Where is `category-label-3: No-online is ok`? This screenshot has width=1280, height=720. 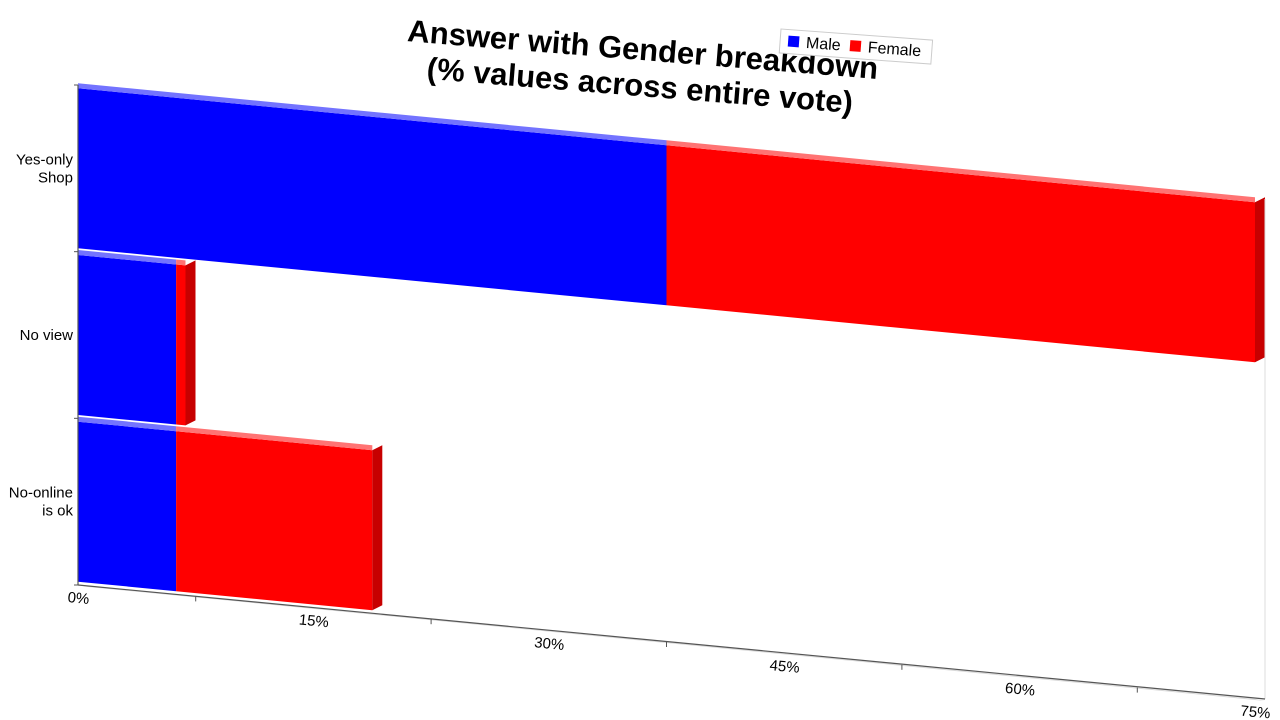
category-label-3: No-online is ok is located at coordinates (41, 502).